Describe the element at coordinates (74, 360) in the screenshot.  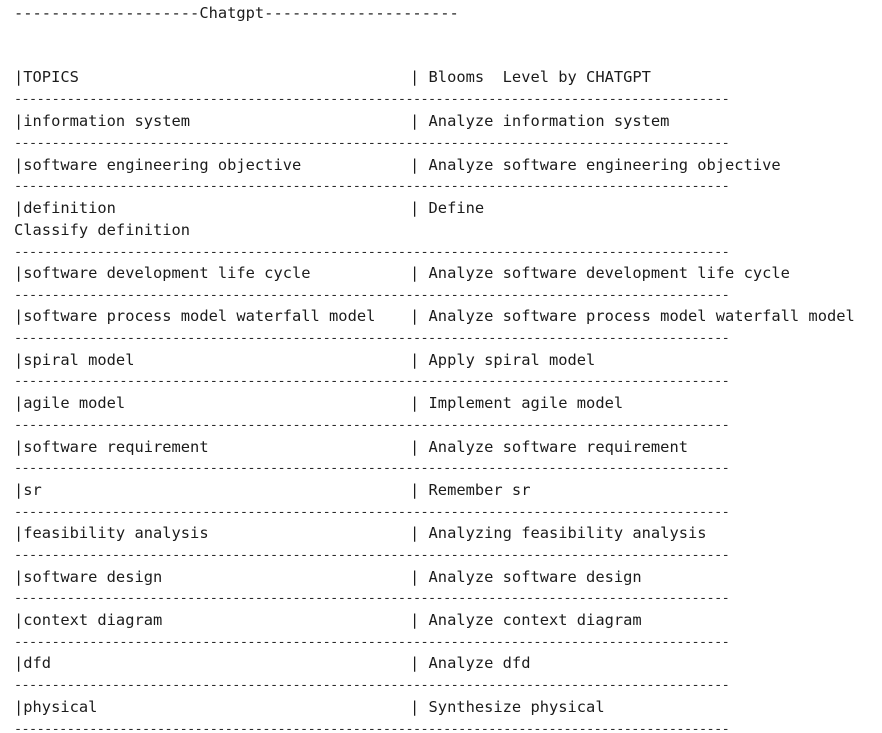
I see `row-topic: |spiral model` at that location.